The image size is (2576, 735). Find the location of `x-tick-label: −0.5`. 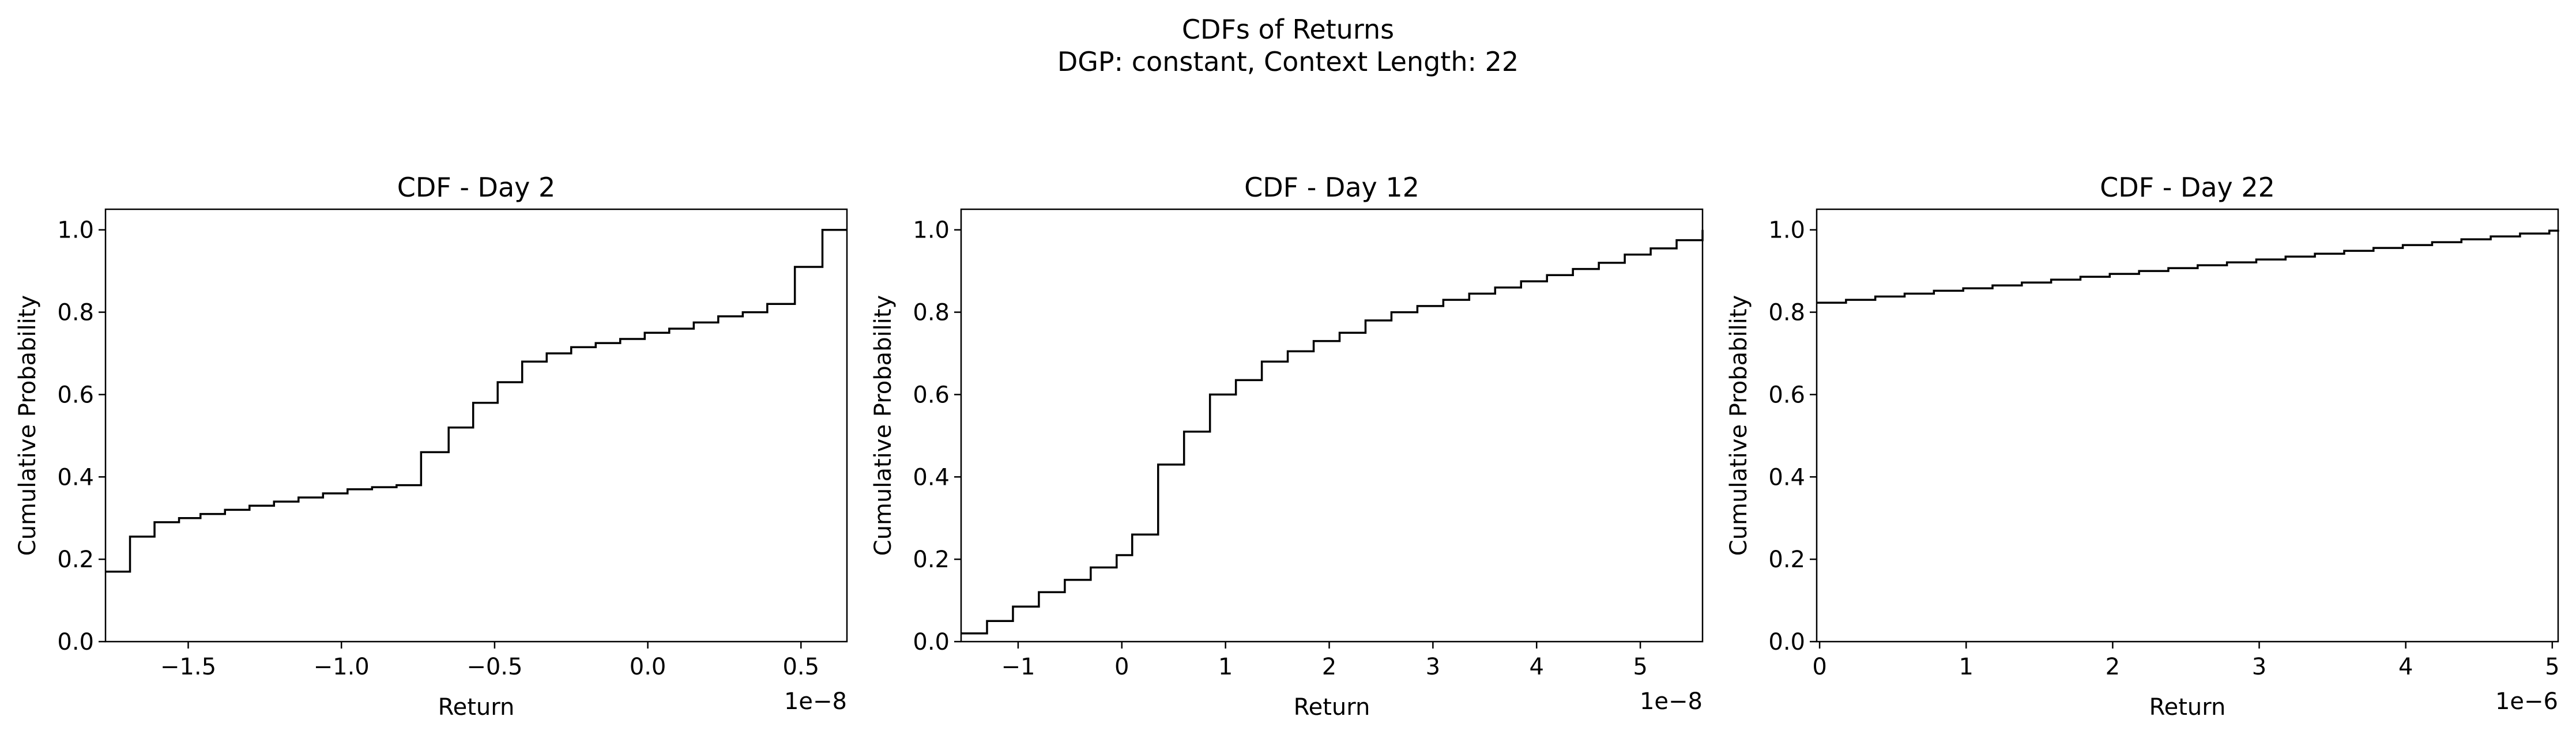

x-tick-label: −0.5 is located at coordinates (494, 667).